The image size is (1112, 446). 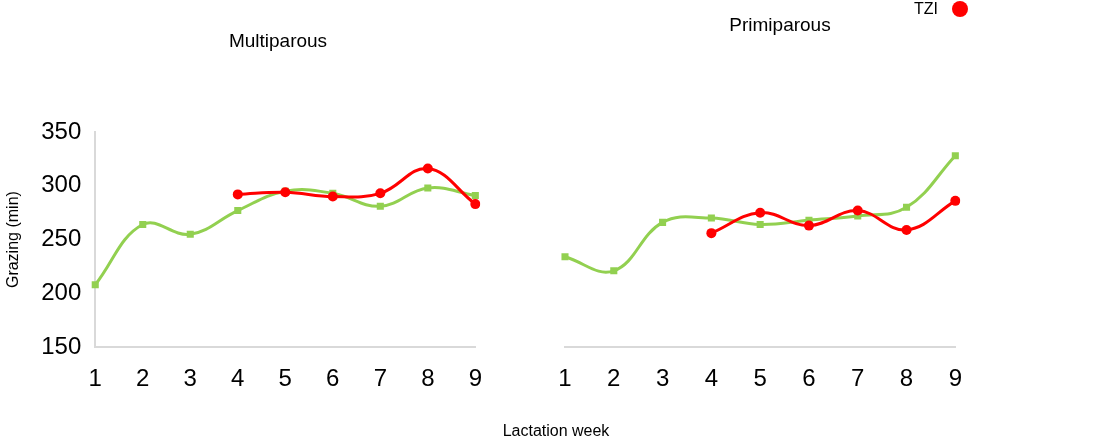 I want to click on y-tick-label: 250, so click(x=61, y=238).